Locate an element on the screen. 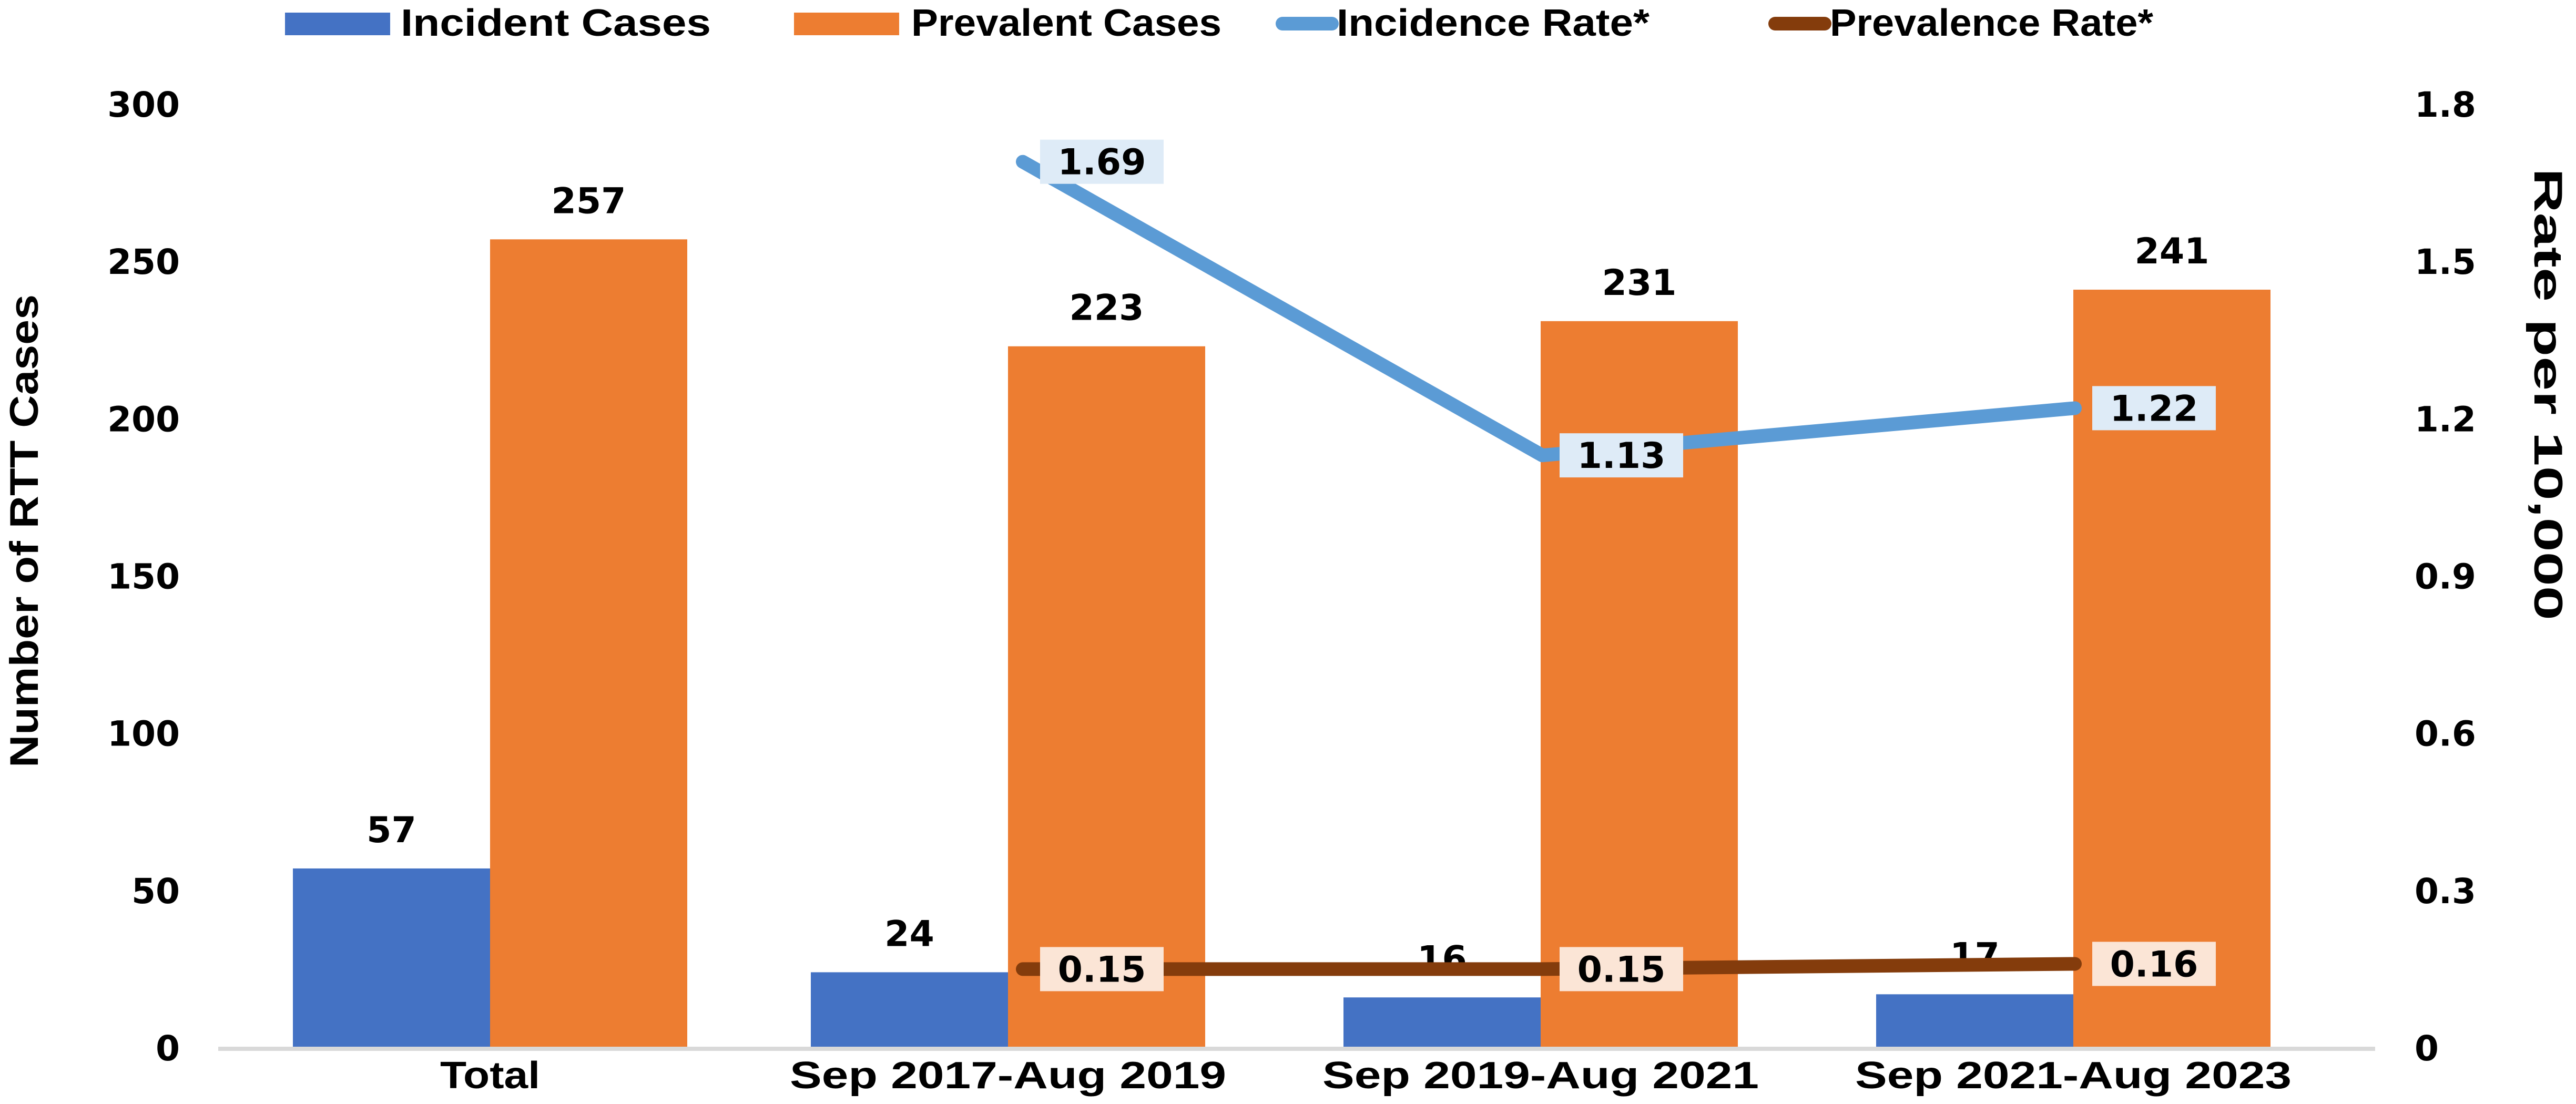 This screenshot has width=2576, height=1104. bar-value-label: 57 is located at coordinates (391, 830).